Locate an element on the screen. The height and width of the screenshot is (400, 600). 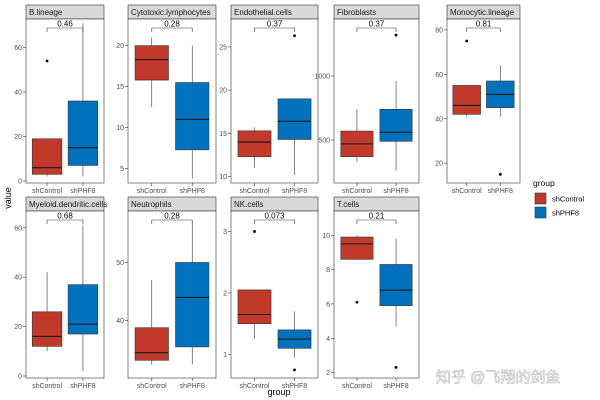
x-tick-label-monocytic-lineage: shPHF8 is located at coordinates (500, 191).